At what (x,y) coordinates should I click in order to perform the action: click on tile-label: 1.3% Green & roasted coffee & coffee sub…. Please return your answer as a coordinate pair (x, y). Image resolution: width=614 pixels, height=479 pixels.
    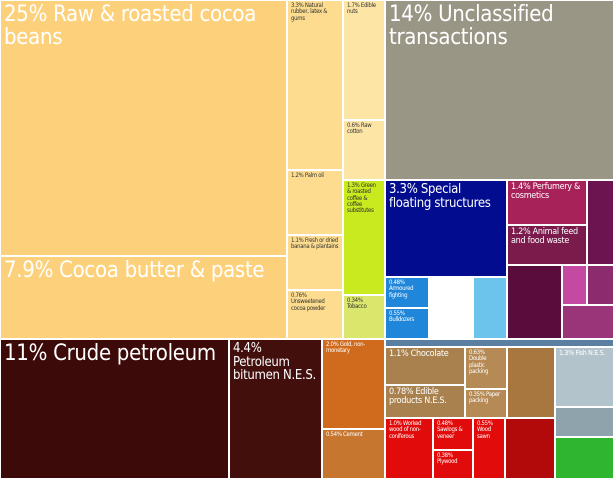
    Looking at the image, I should click on (364, 237).